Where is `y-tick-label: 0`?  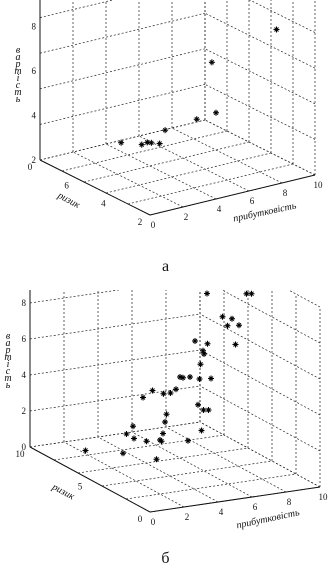
y-tick-label: 0 is located at coordinates (153, 522).